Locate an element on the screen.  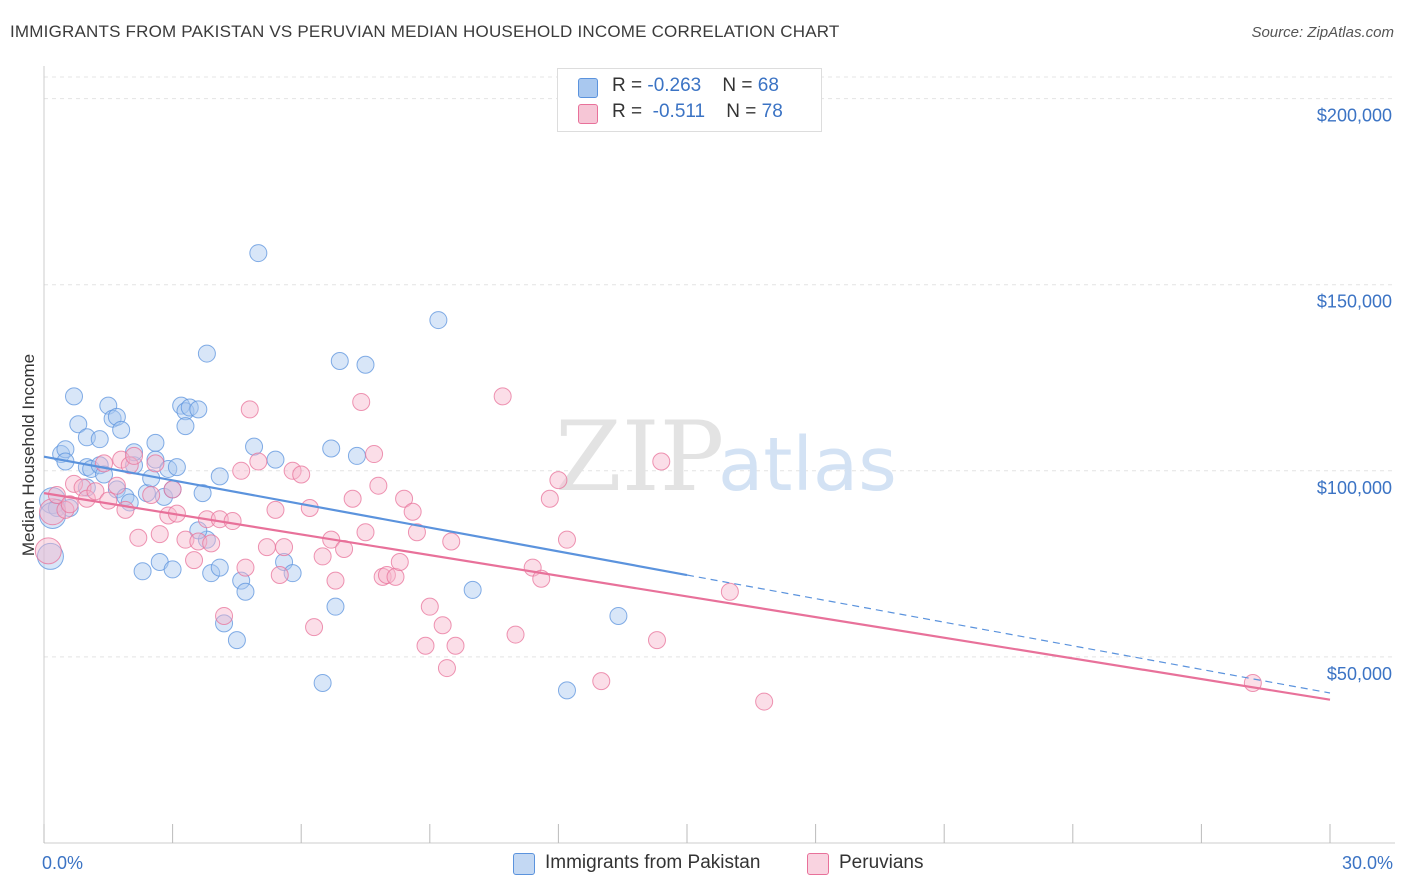
chart-source: Source: ZipAtlas.com is located at coordinates (1322, 32).